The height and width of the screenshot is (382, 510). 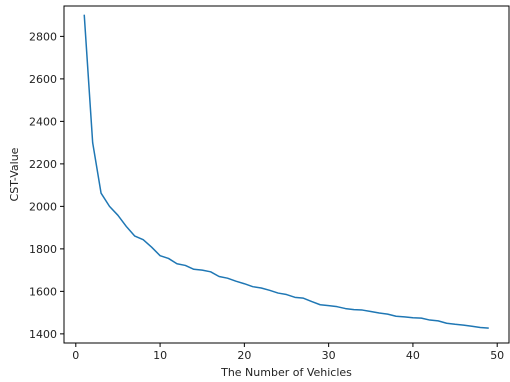 What do you see at coordinates (43, 164) in the screenshot?
I see `y-tick-label: 2200` at bounding box center [43, 164].